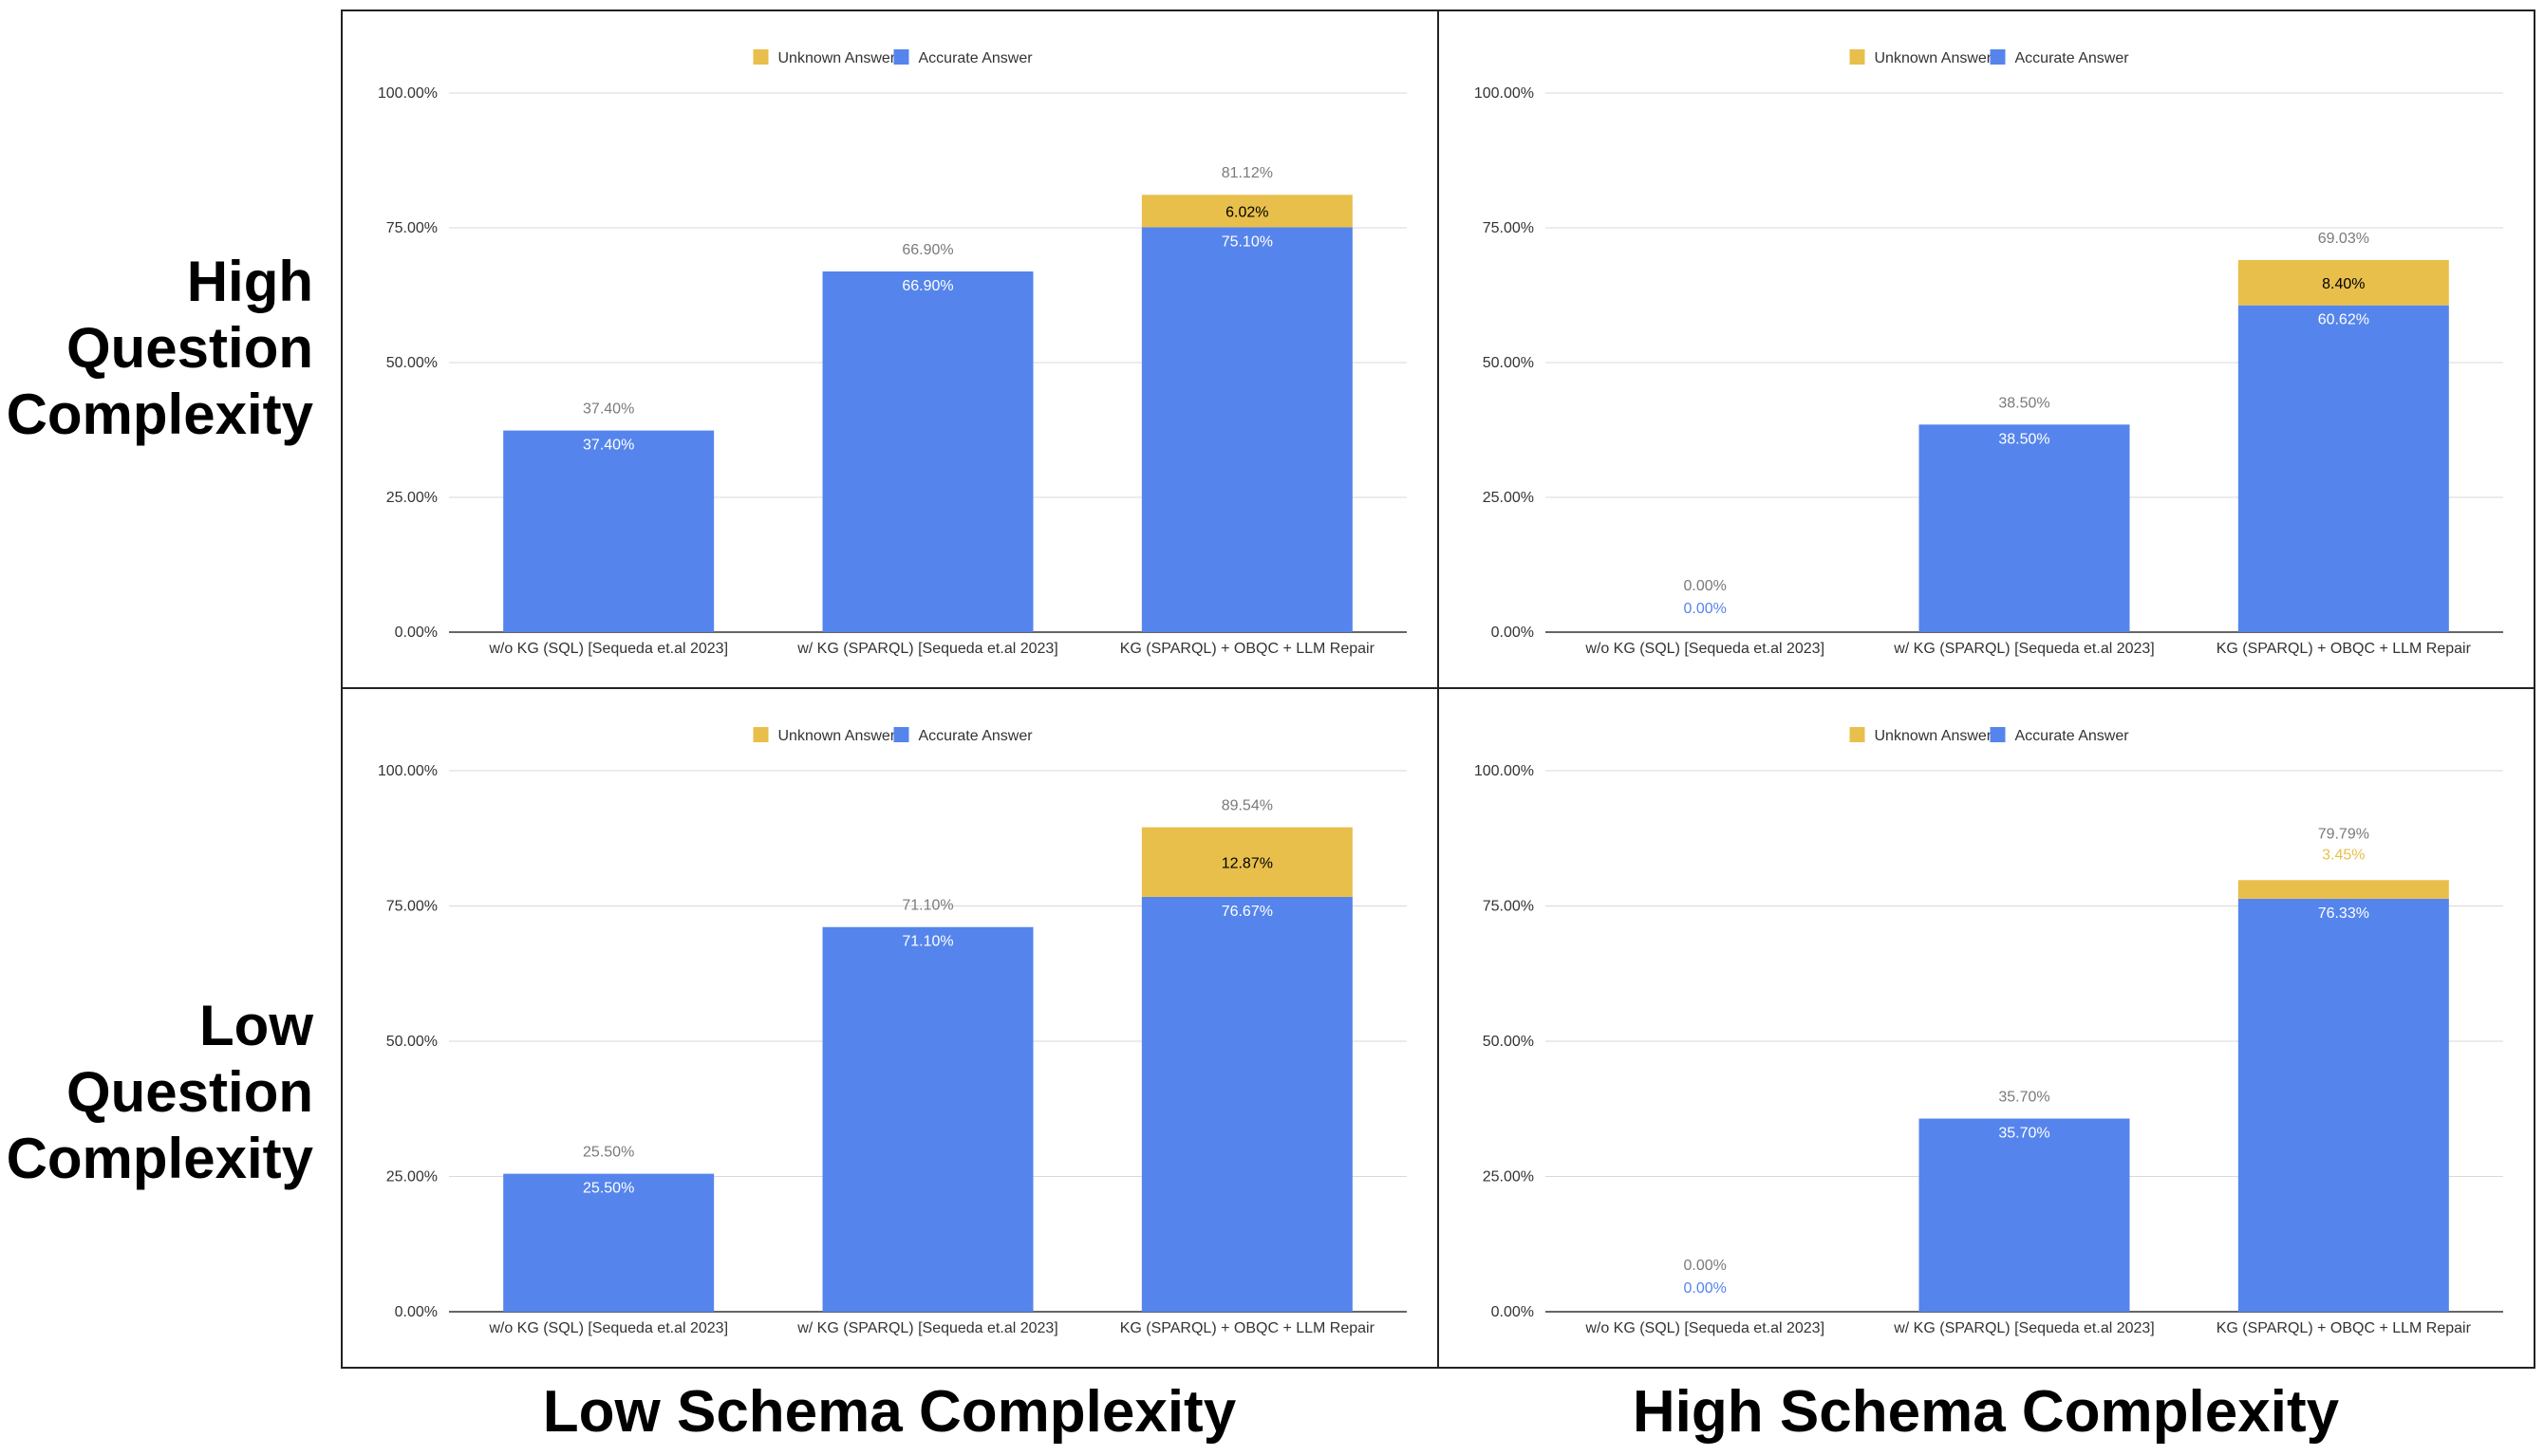  I want to click on bar-label-accurate-answer: 76.67%, so click(1248, 912).